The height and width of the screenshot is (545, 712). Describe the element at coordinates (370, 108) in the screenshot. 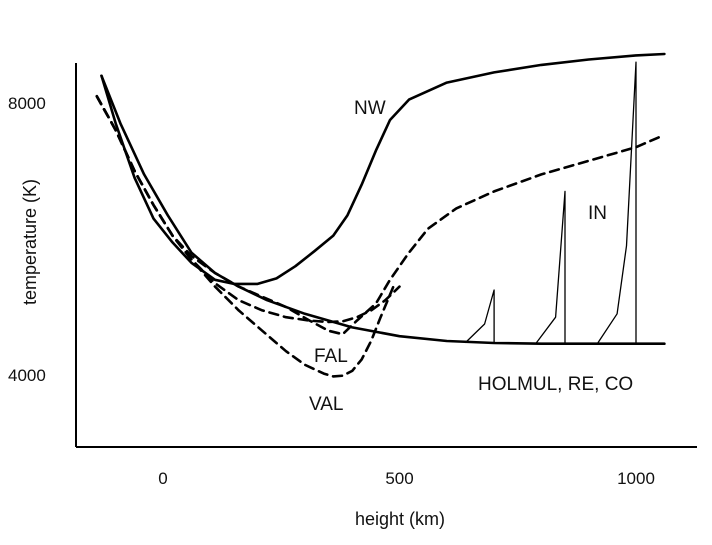

I see `curve-label-nw: NW` at that location.